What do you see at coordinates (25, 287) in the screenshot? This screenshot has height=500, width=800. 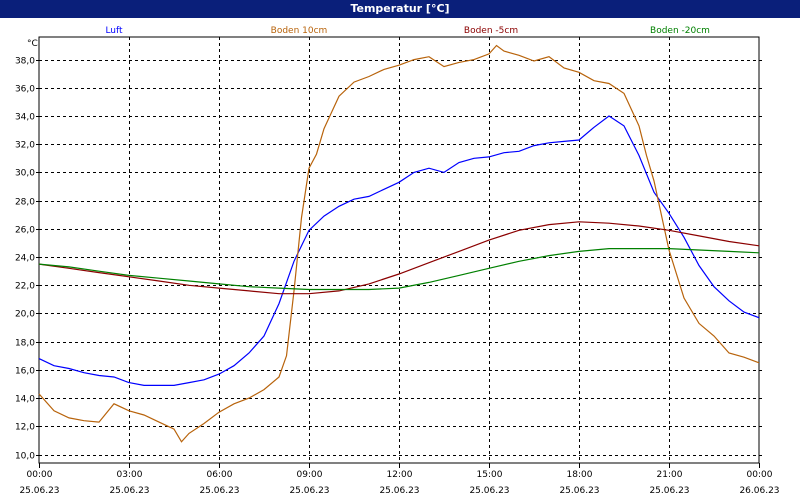 I see `y-tick-label: 22,0` at bounding box center [25, 287].